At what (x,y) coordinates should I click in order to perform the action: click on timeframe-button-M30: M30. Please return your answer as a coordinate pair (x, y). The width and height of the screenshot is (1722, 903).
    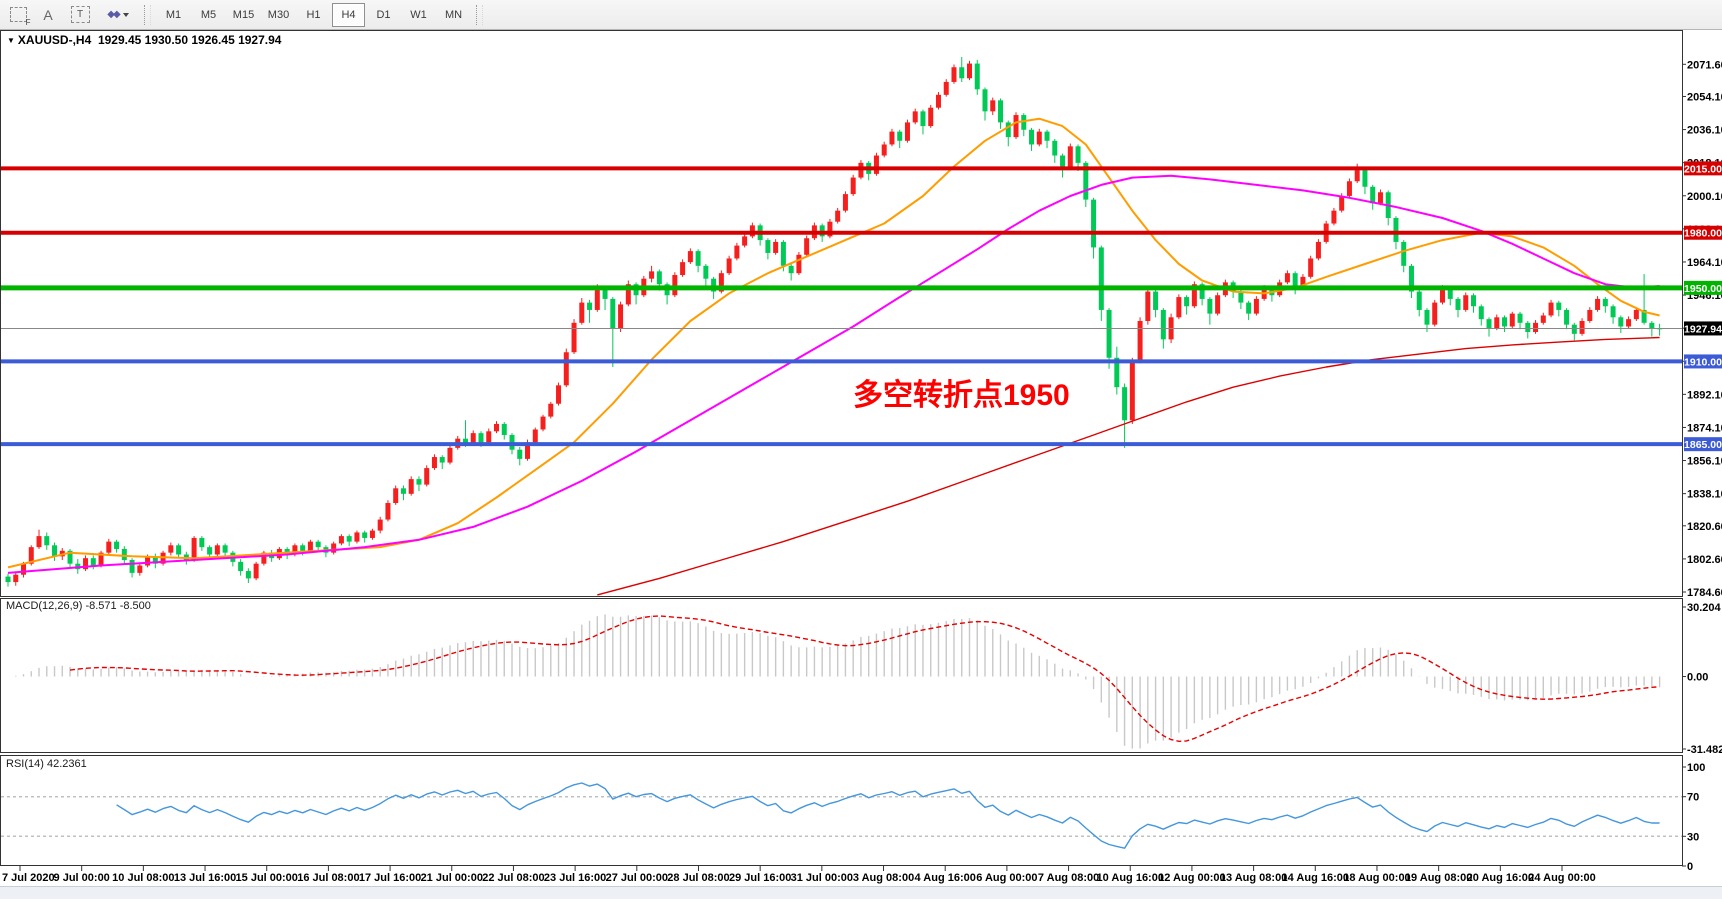
    Looking at the image, I should click on (278, 14).